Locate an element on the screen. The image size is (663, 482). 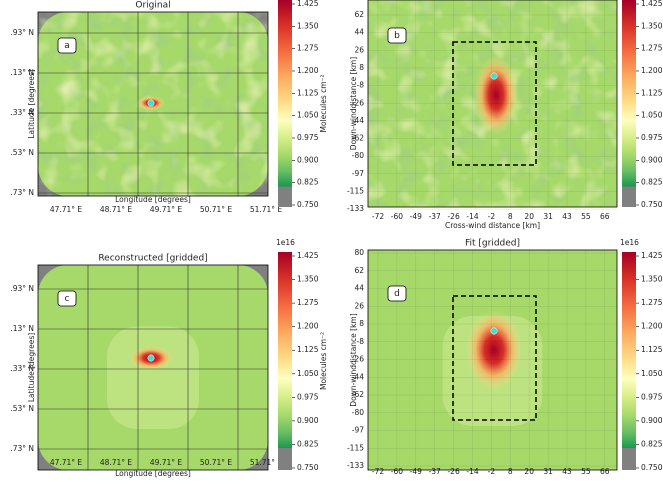
x-tick-label: 48.71° E is located at coordinates (116, 462).